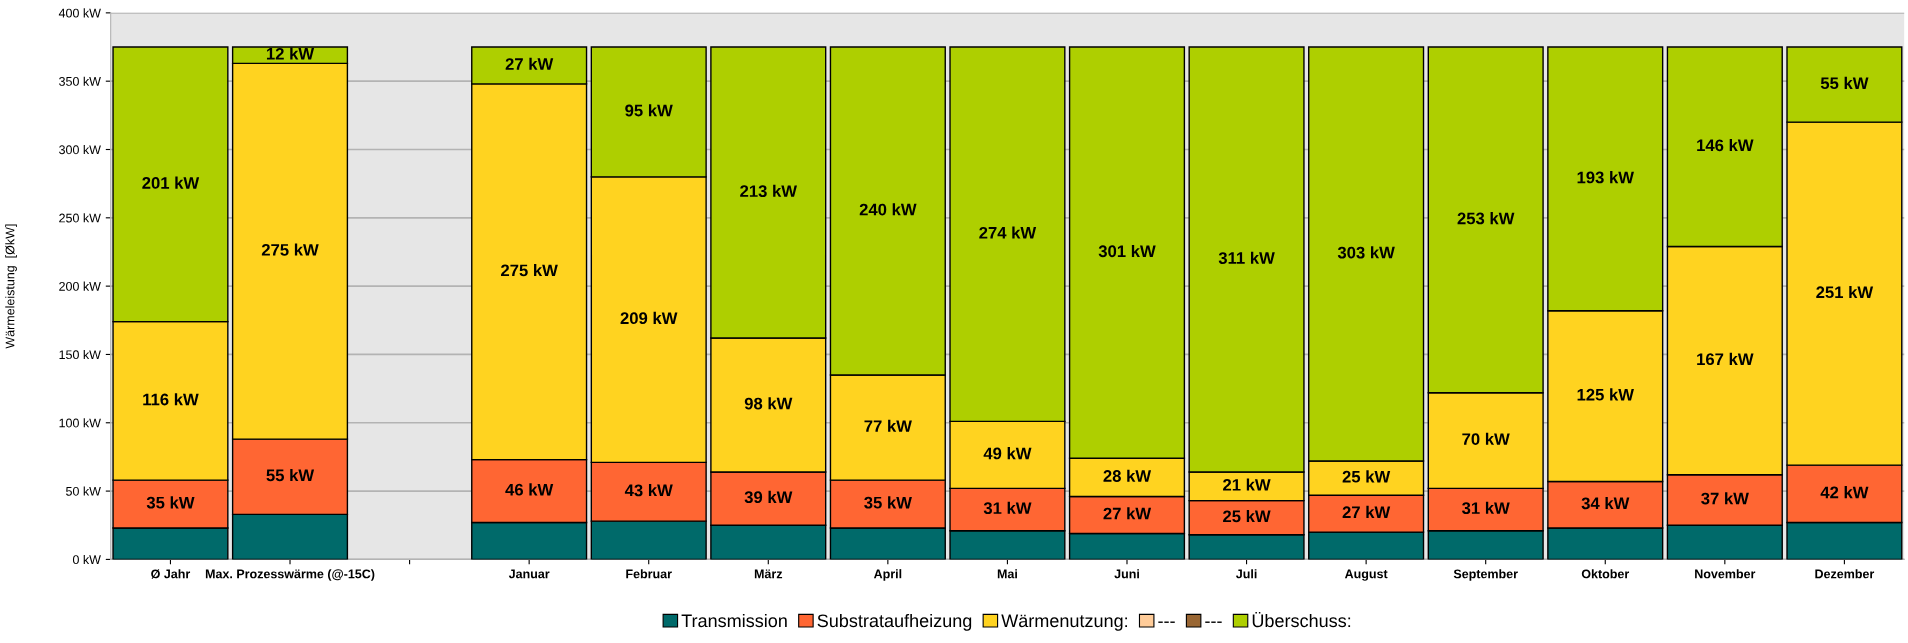 The width and height of the screenshot is (1908, 643). I want to click on data-label: 240 kW, so click(888, 209).